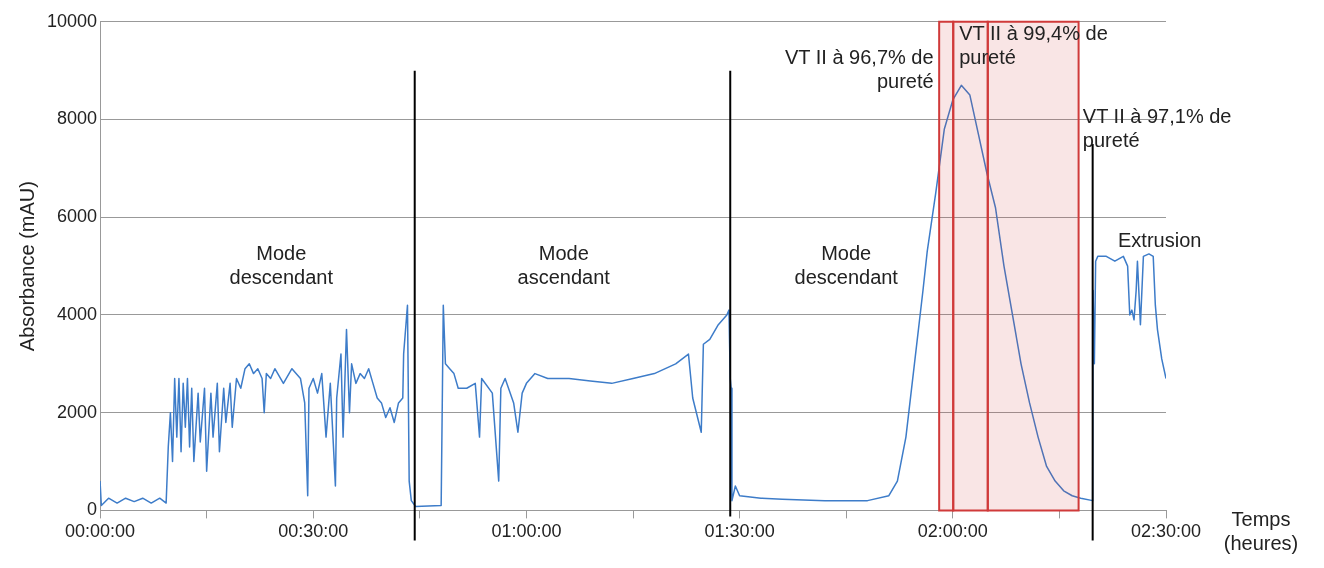  Describe the element at coordinates (739, 531) in the screenshot. I see `x-tick-label: 01:30:00` at that location.